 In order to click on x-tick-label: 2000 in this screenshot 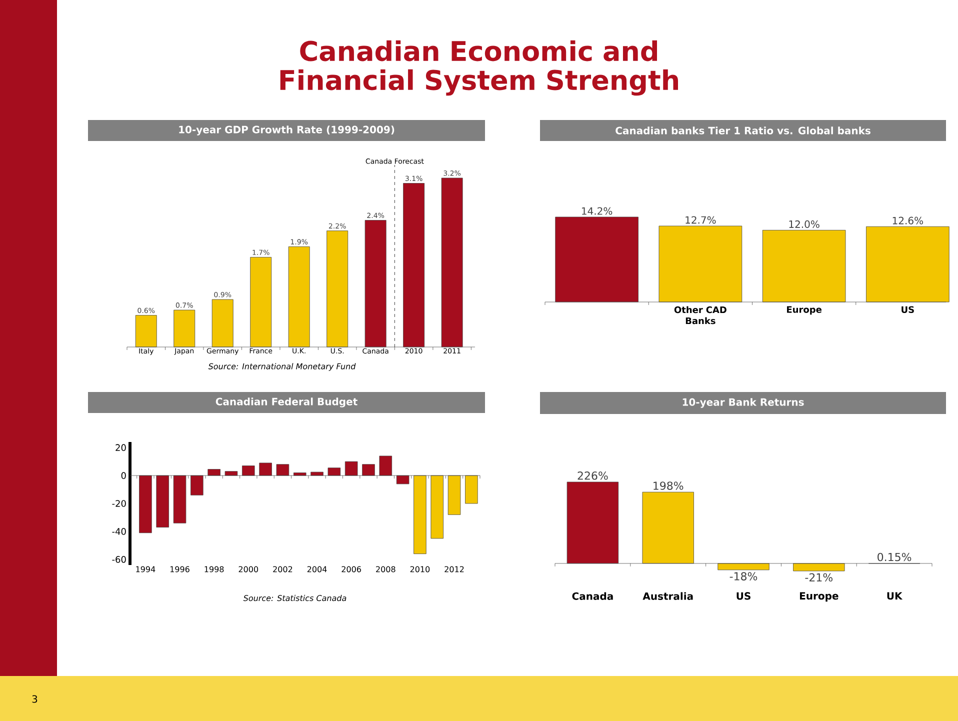, I will do `click(248, 569)`.